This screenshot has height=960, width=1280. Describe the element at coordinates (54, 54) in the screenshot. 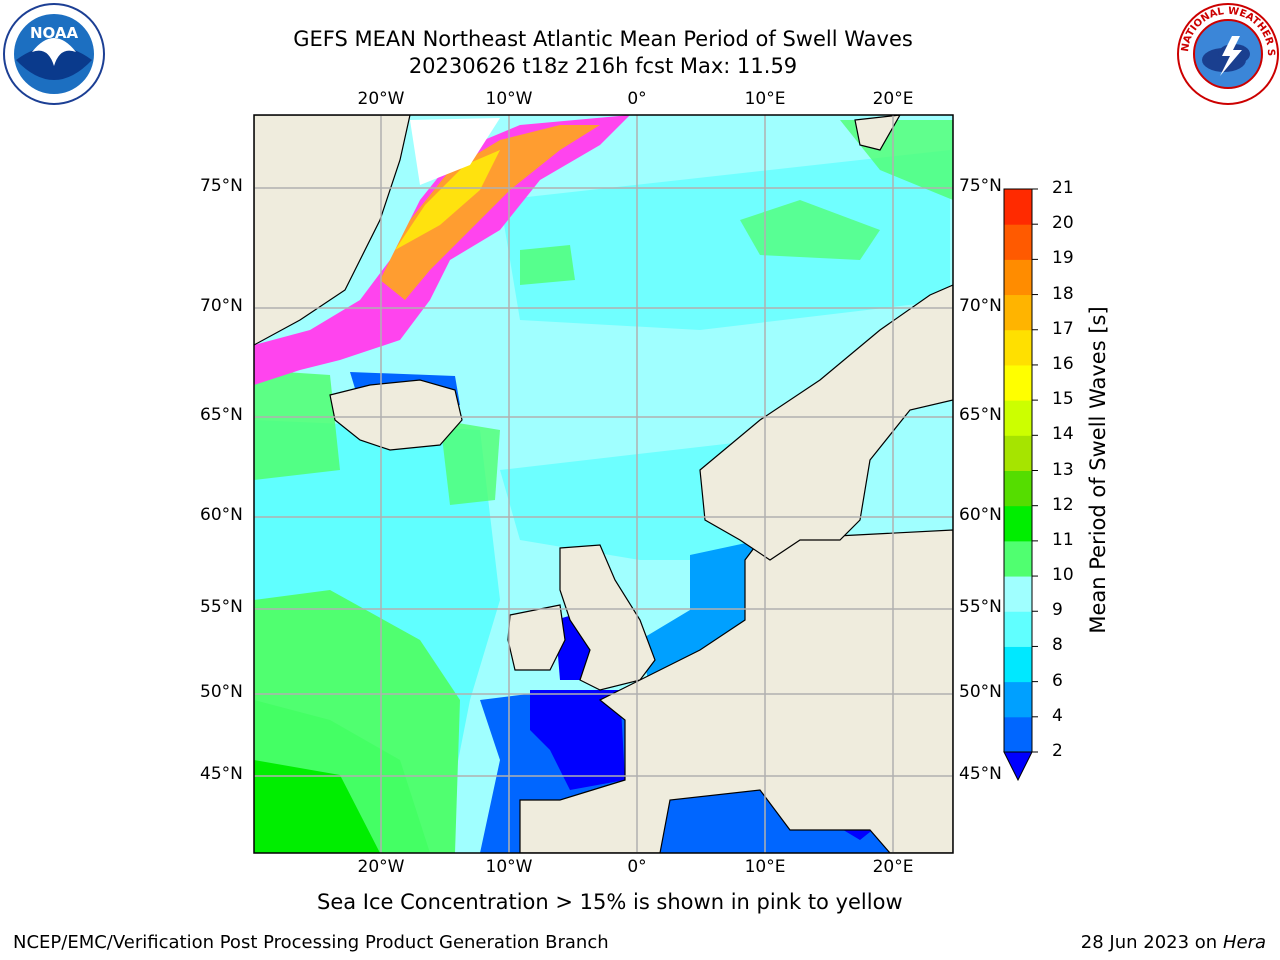

I see `noaa-logo-icon: NOAA` at that location.